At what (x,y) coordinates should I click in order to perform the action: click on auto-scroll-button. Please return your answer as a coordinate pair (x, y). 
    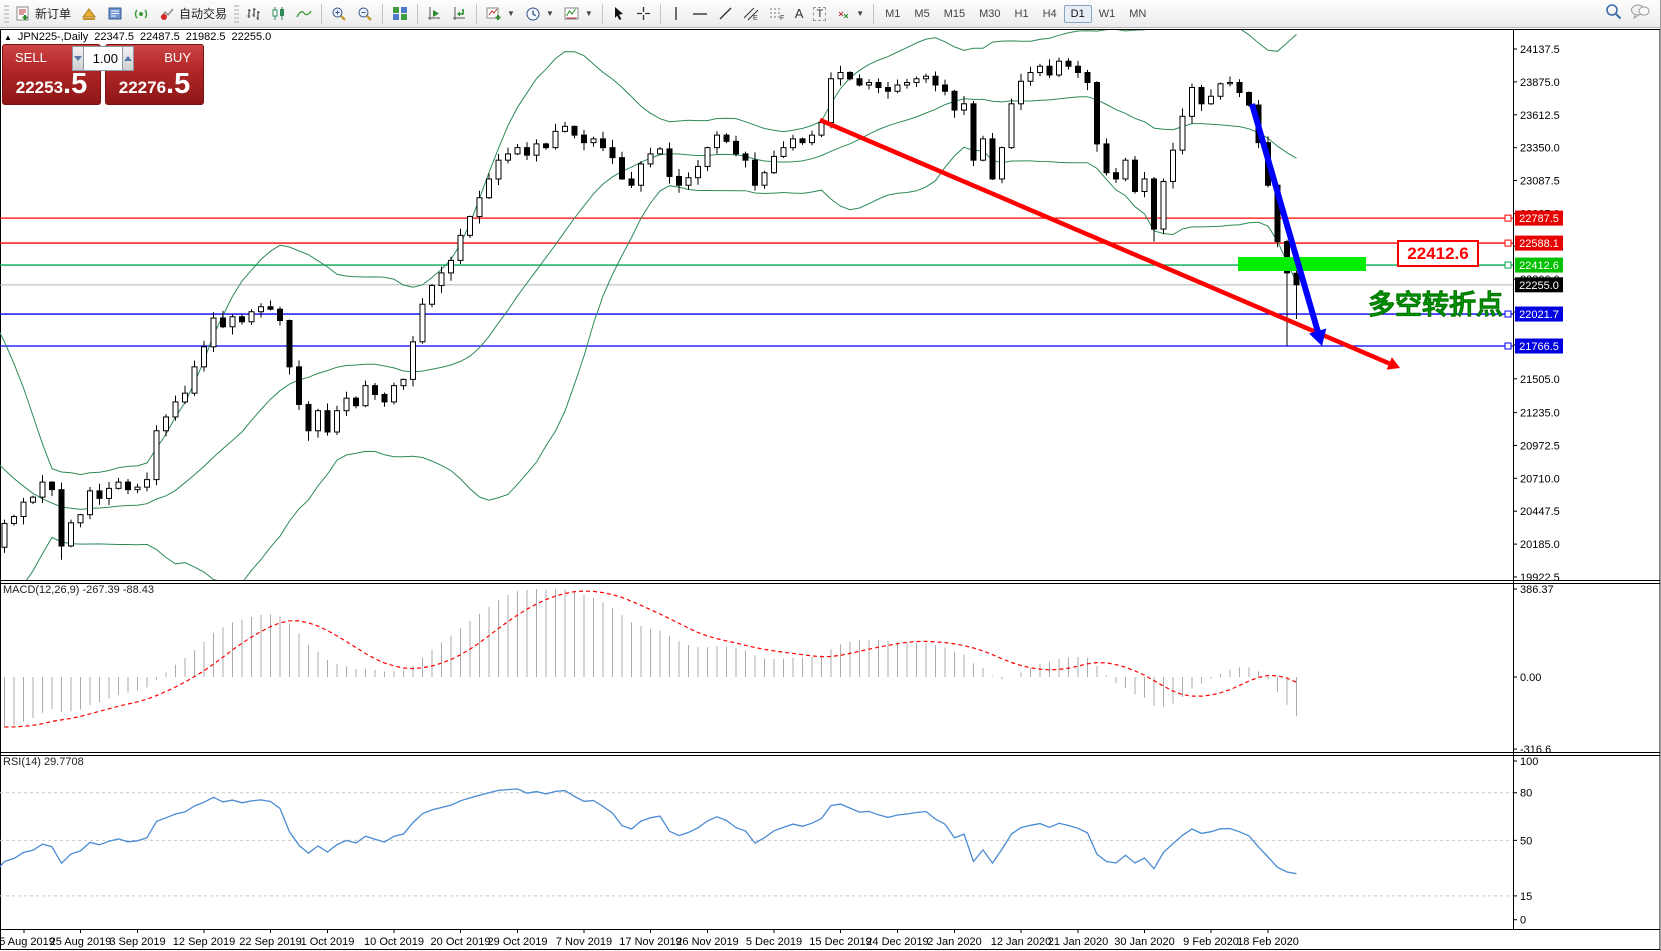
    Looking at the image, I should click on (434, 14).